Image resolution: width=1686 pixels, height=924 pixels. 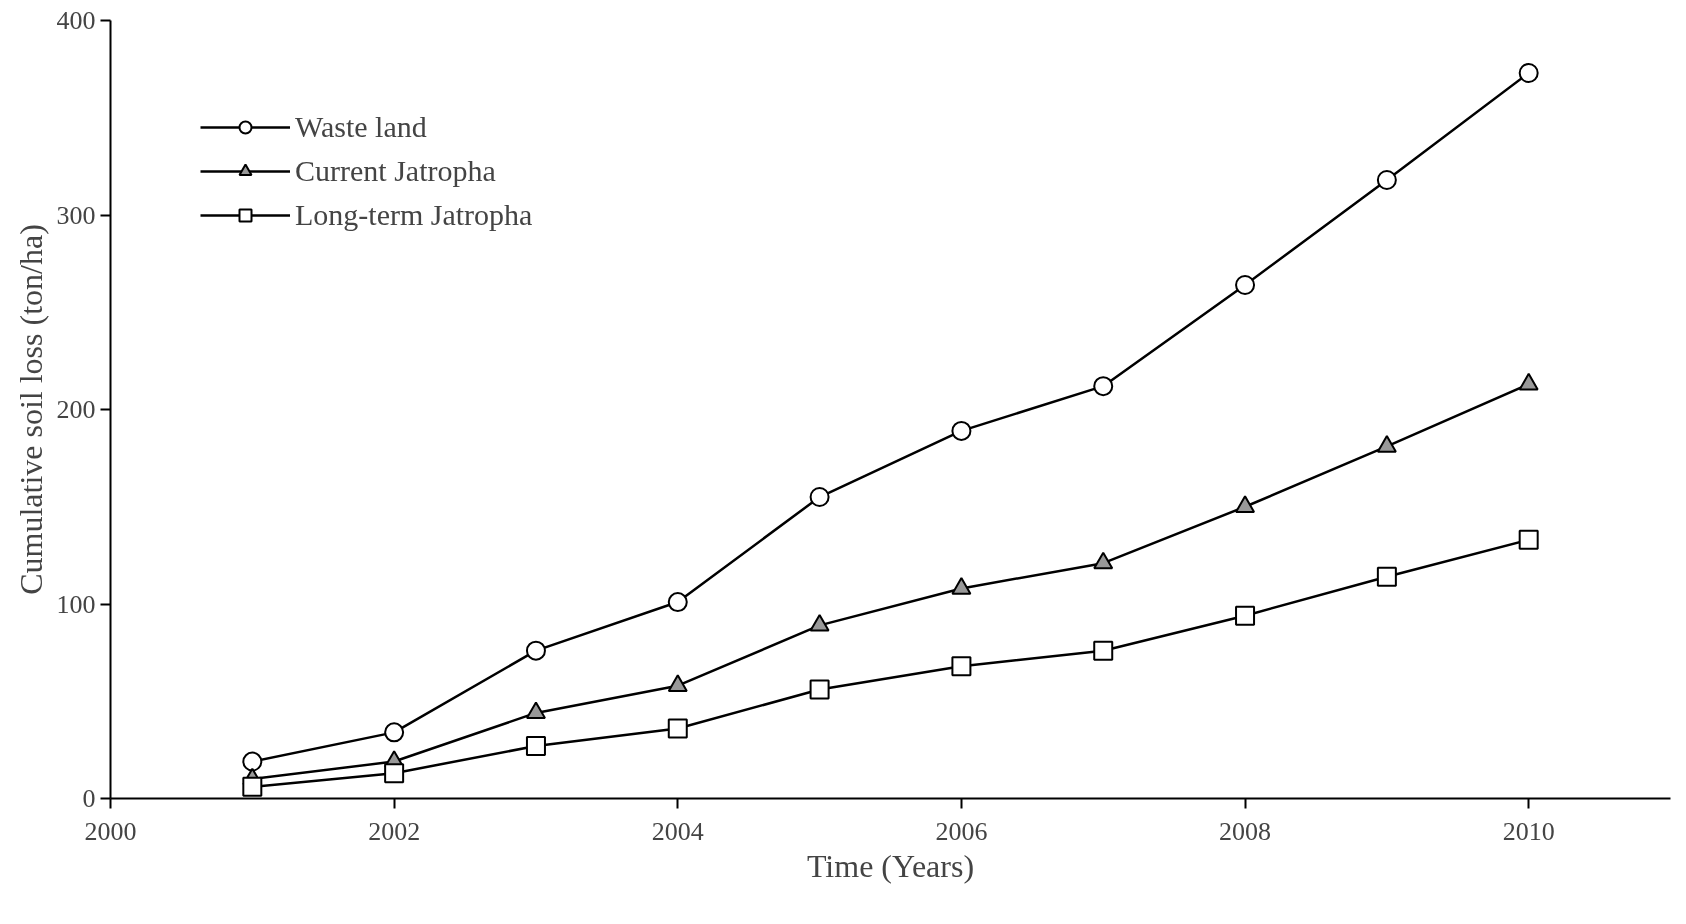 What do you see at coordinates (961, 831) in the screenshot?
I see `x-tick-label: 2006` at bounding box center [961, 831].